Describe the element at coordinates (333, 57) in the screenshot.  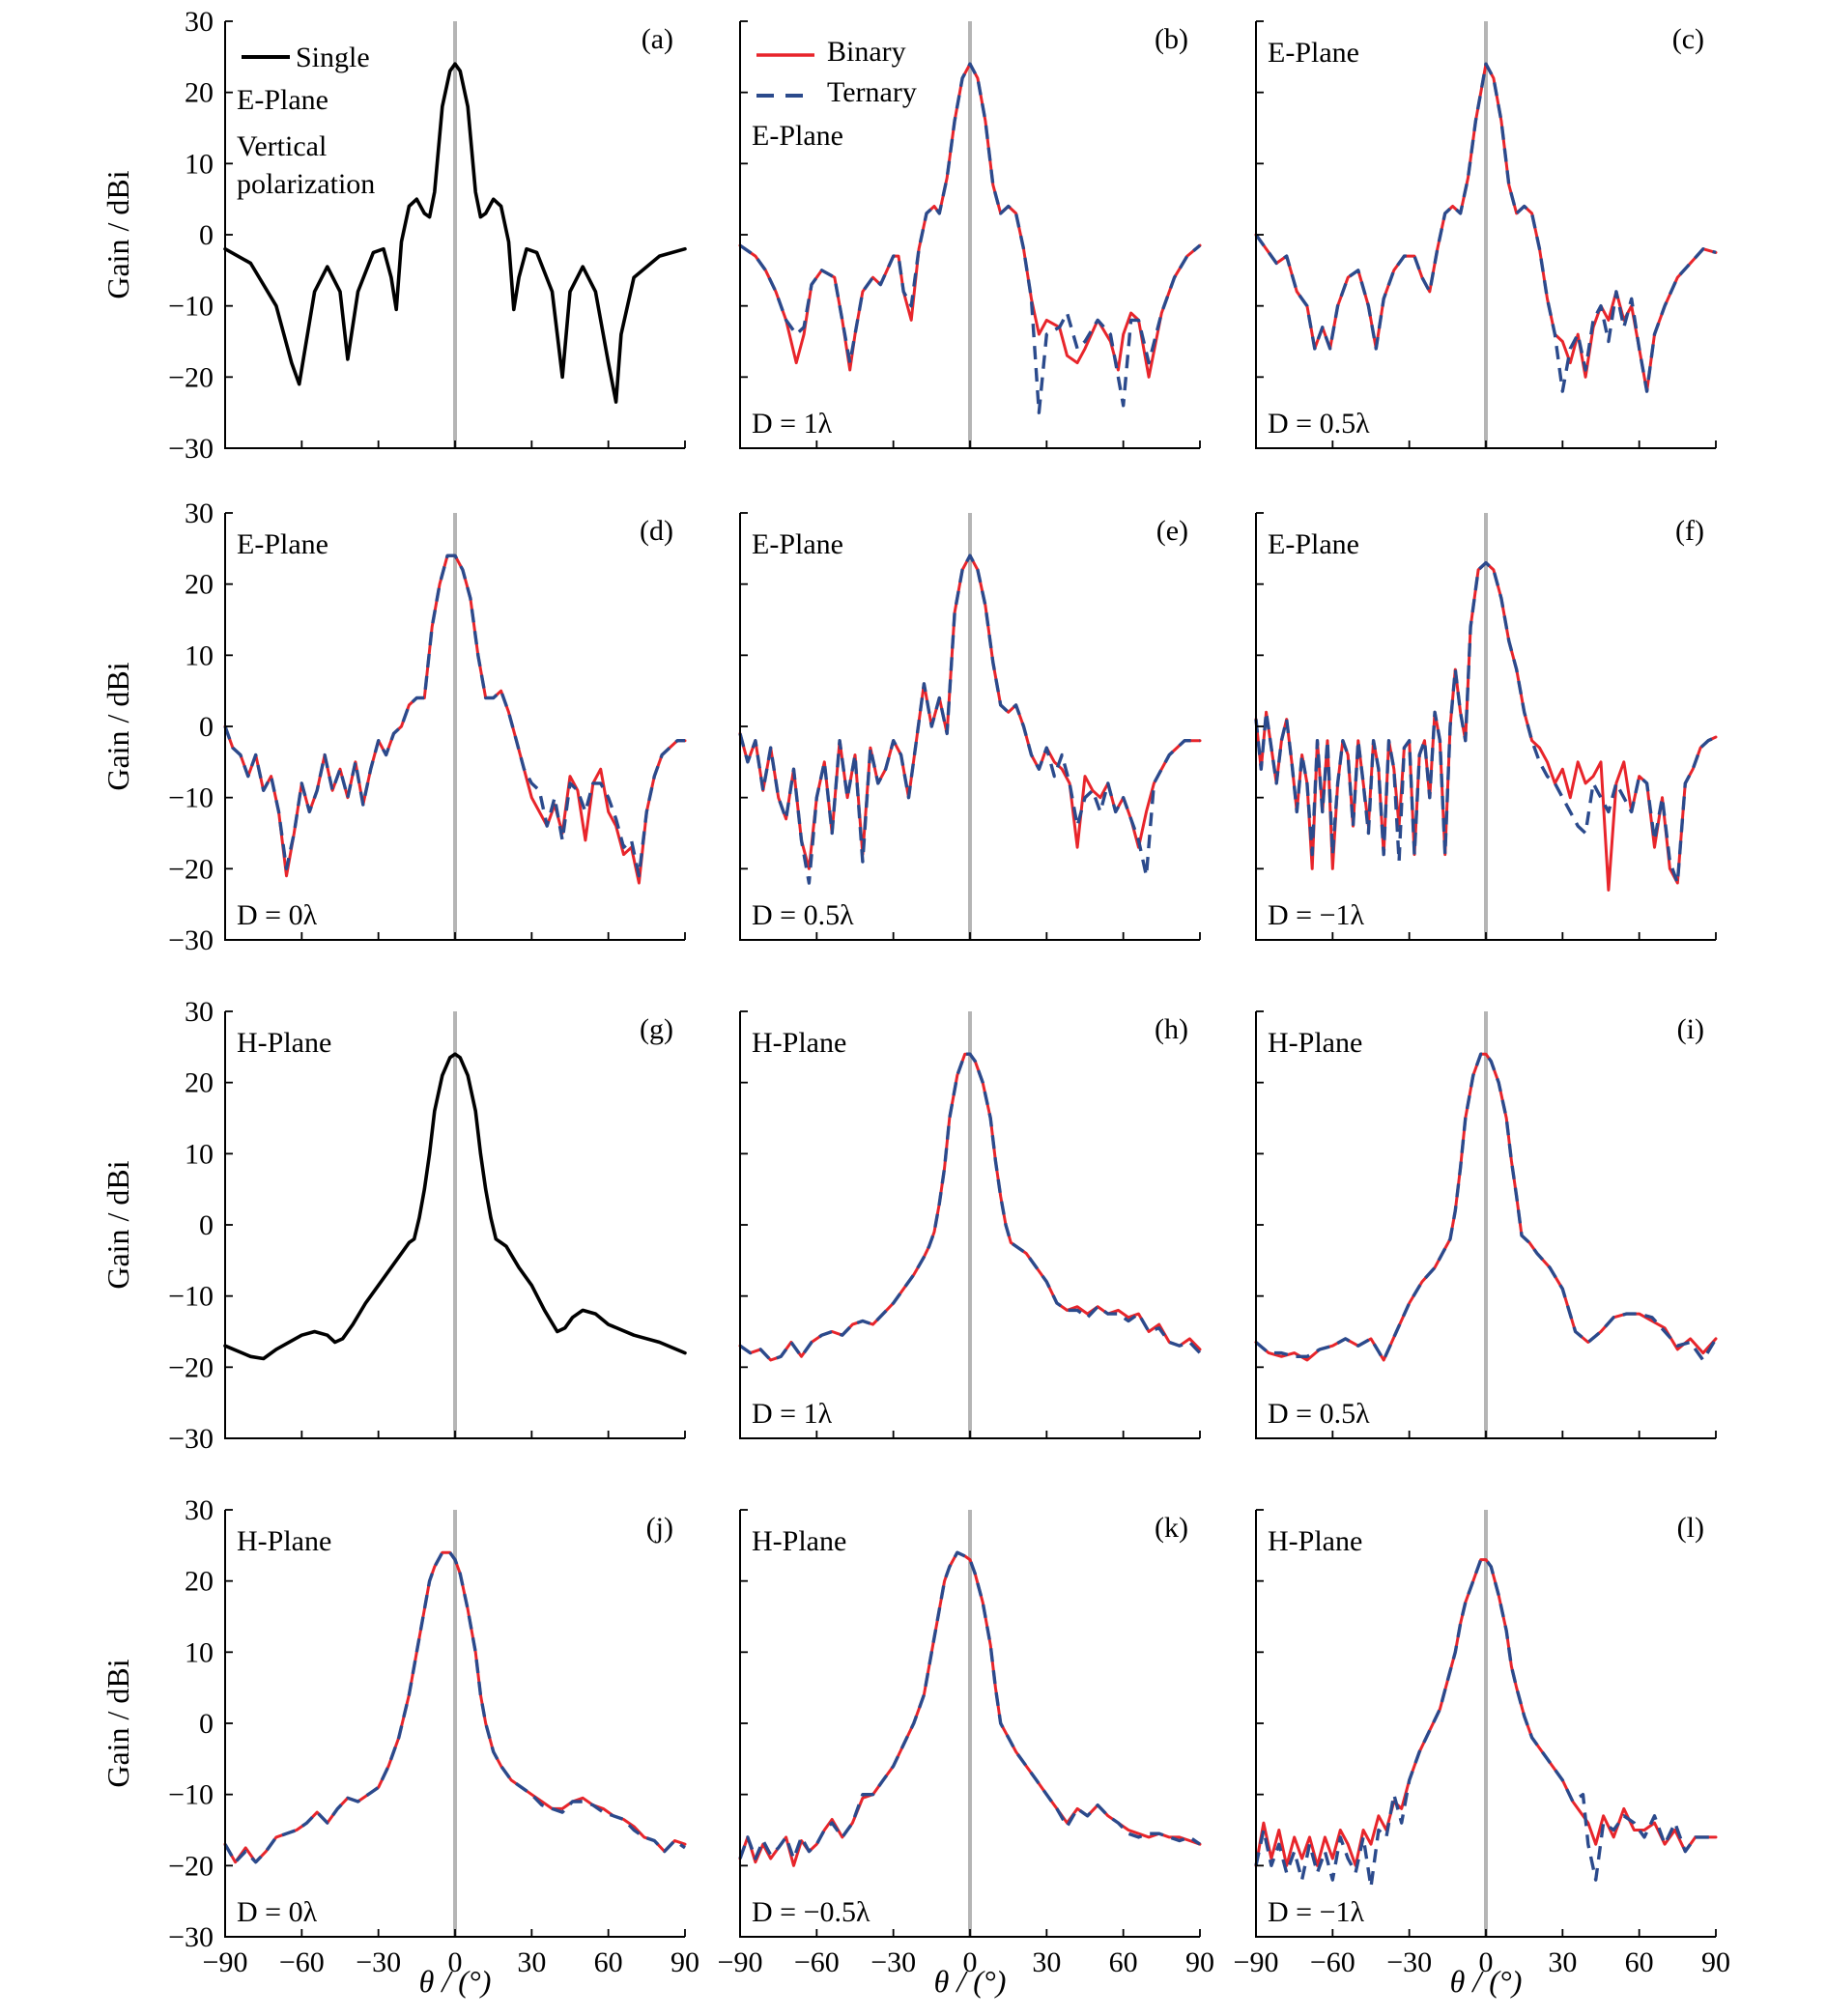
I see `legend-label-single: Single` at that location.